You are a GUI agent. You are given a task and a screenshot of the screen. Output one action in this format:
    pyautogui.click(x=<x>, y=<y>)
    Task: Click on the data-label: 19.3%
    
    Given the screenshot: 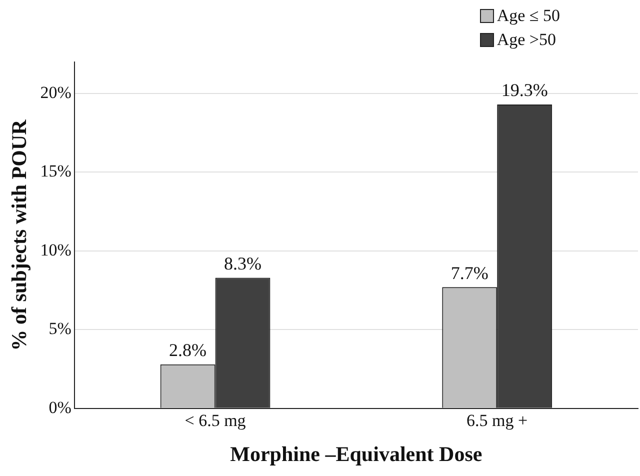 What is the action you would take?
    pyautogui.click(x=524, y=90)
    